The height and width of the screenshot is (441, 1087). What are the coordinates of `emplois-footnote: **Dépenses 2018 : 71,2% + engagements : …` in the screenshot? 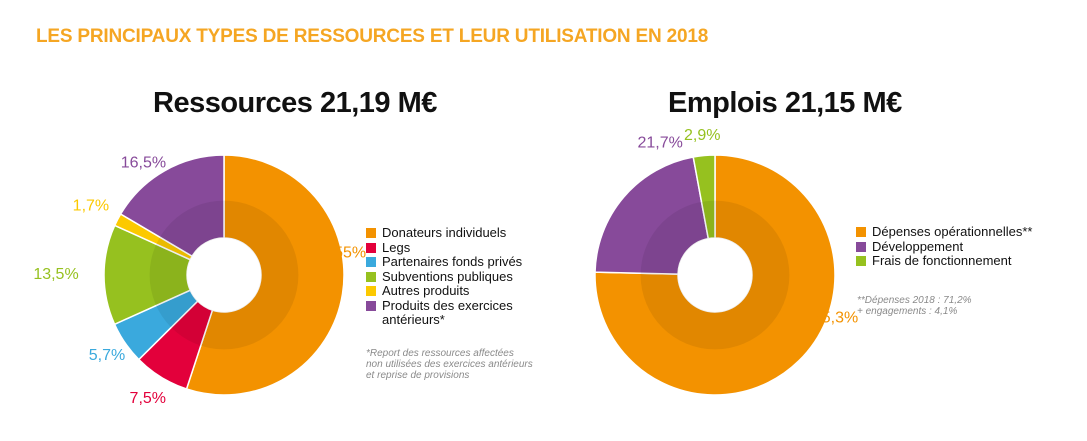 It's located at (914, 306).